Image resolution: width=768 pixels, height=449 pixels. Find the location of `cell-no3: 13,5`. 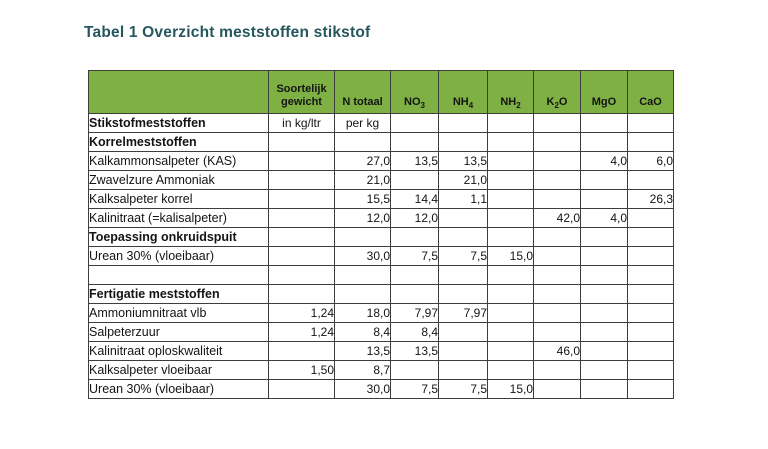

cell-no3: 13,5 is located at coordinates (414, 161).